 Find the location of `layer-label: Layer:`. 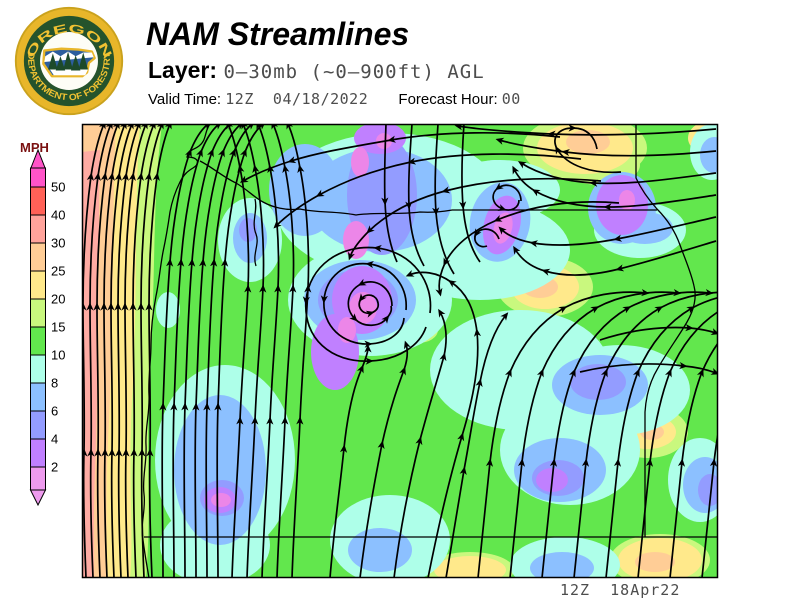

layer-label: Layer: is located at coordinates (183, 70).